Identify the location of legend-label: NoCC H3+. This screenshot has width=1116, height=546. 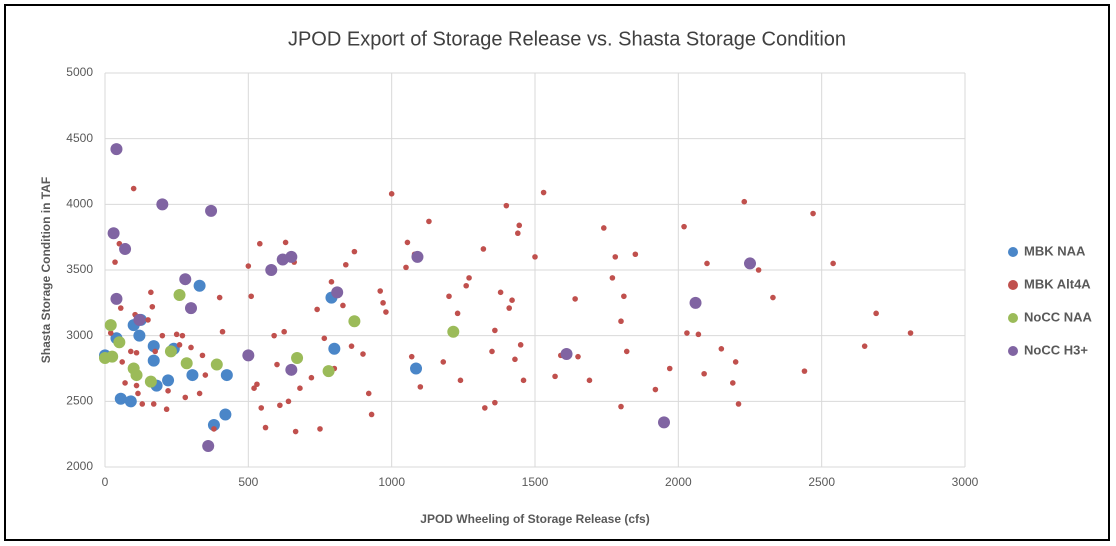
(1056, 349).